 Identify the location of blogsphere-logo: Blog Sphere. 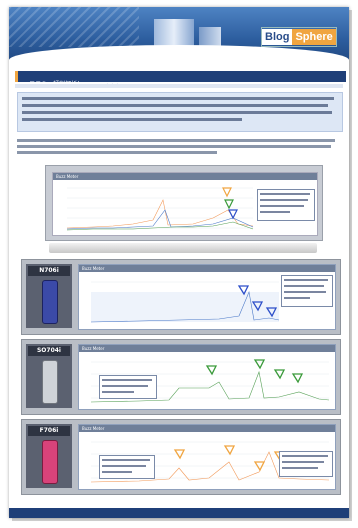
(299, 37).